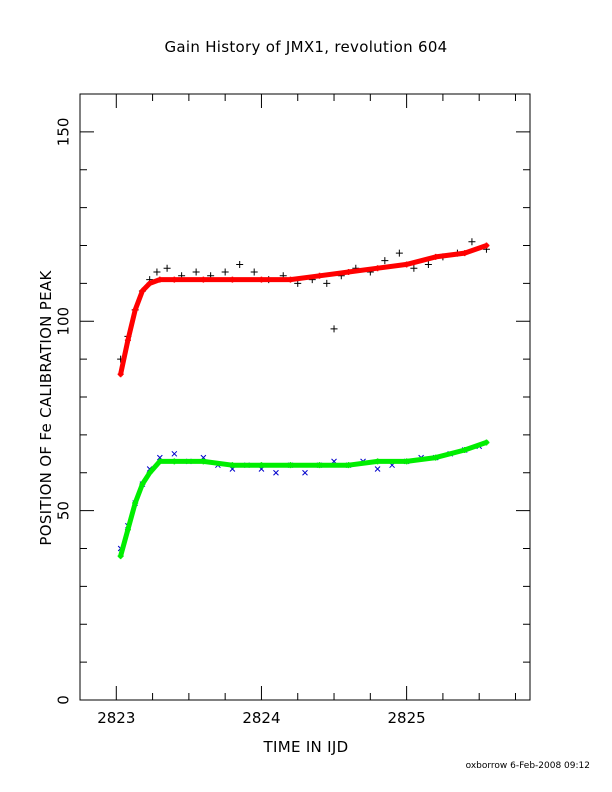  Describe the element at coordinates (116, 718) in the screenshot. I see `x-tick-label: 2823` at that location.